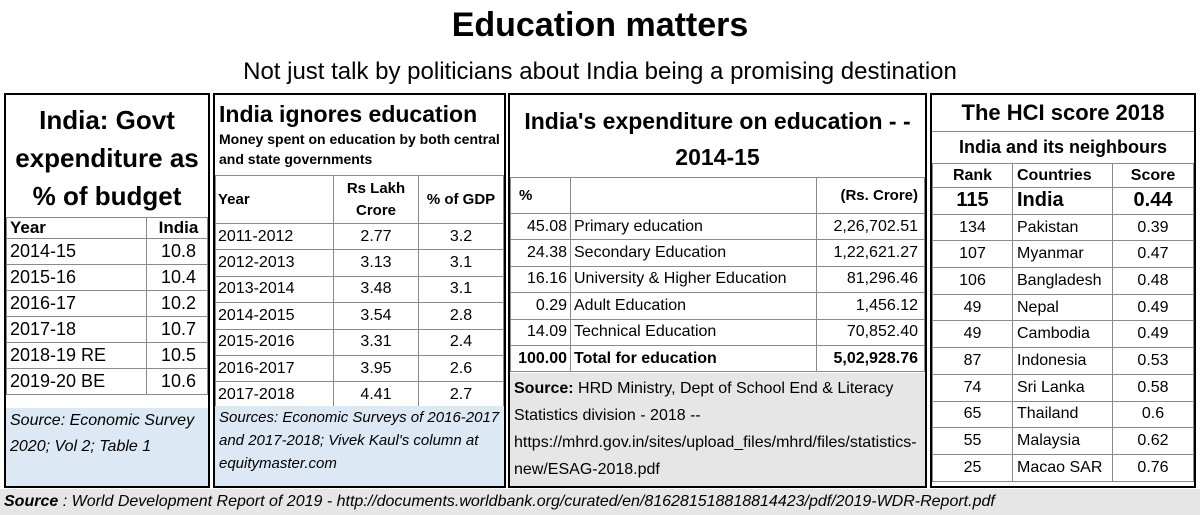  Describe the element at coordinates (1153, 201) in the screenshot. I see `score-cell: 0.44` at that location.